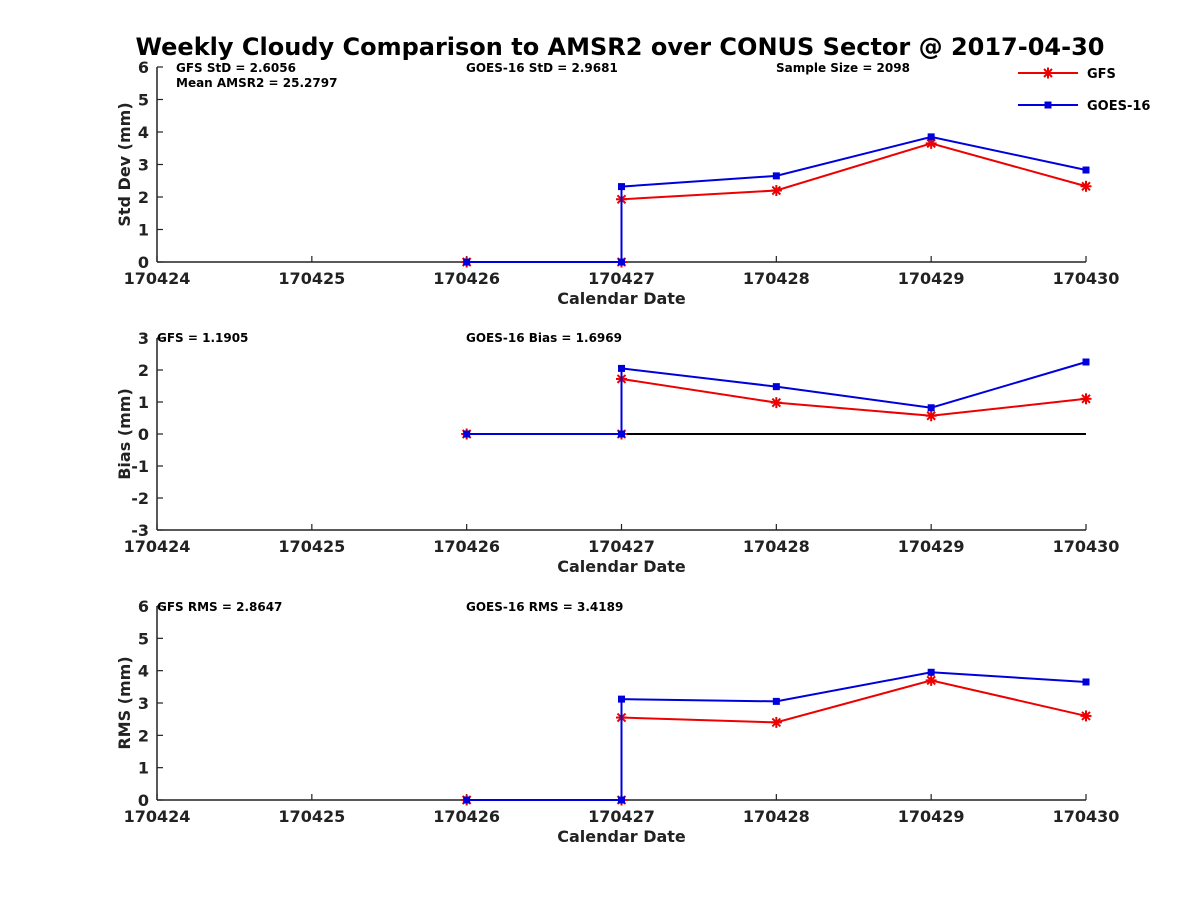  What do you see at coordinates (1067, 74) in the screenshot?
I see `legend-gfs: GFS` at bounding box center [1067, 74].